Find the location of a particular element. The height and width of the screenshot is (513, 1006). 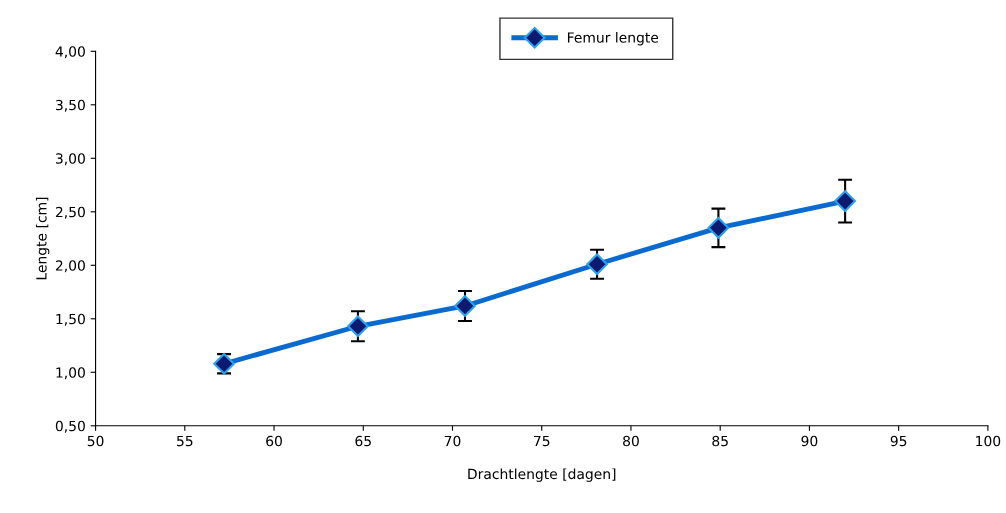

y-axis-title: Lengte [cm] is located at coordinates (42, 238).